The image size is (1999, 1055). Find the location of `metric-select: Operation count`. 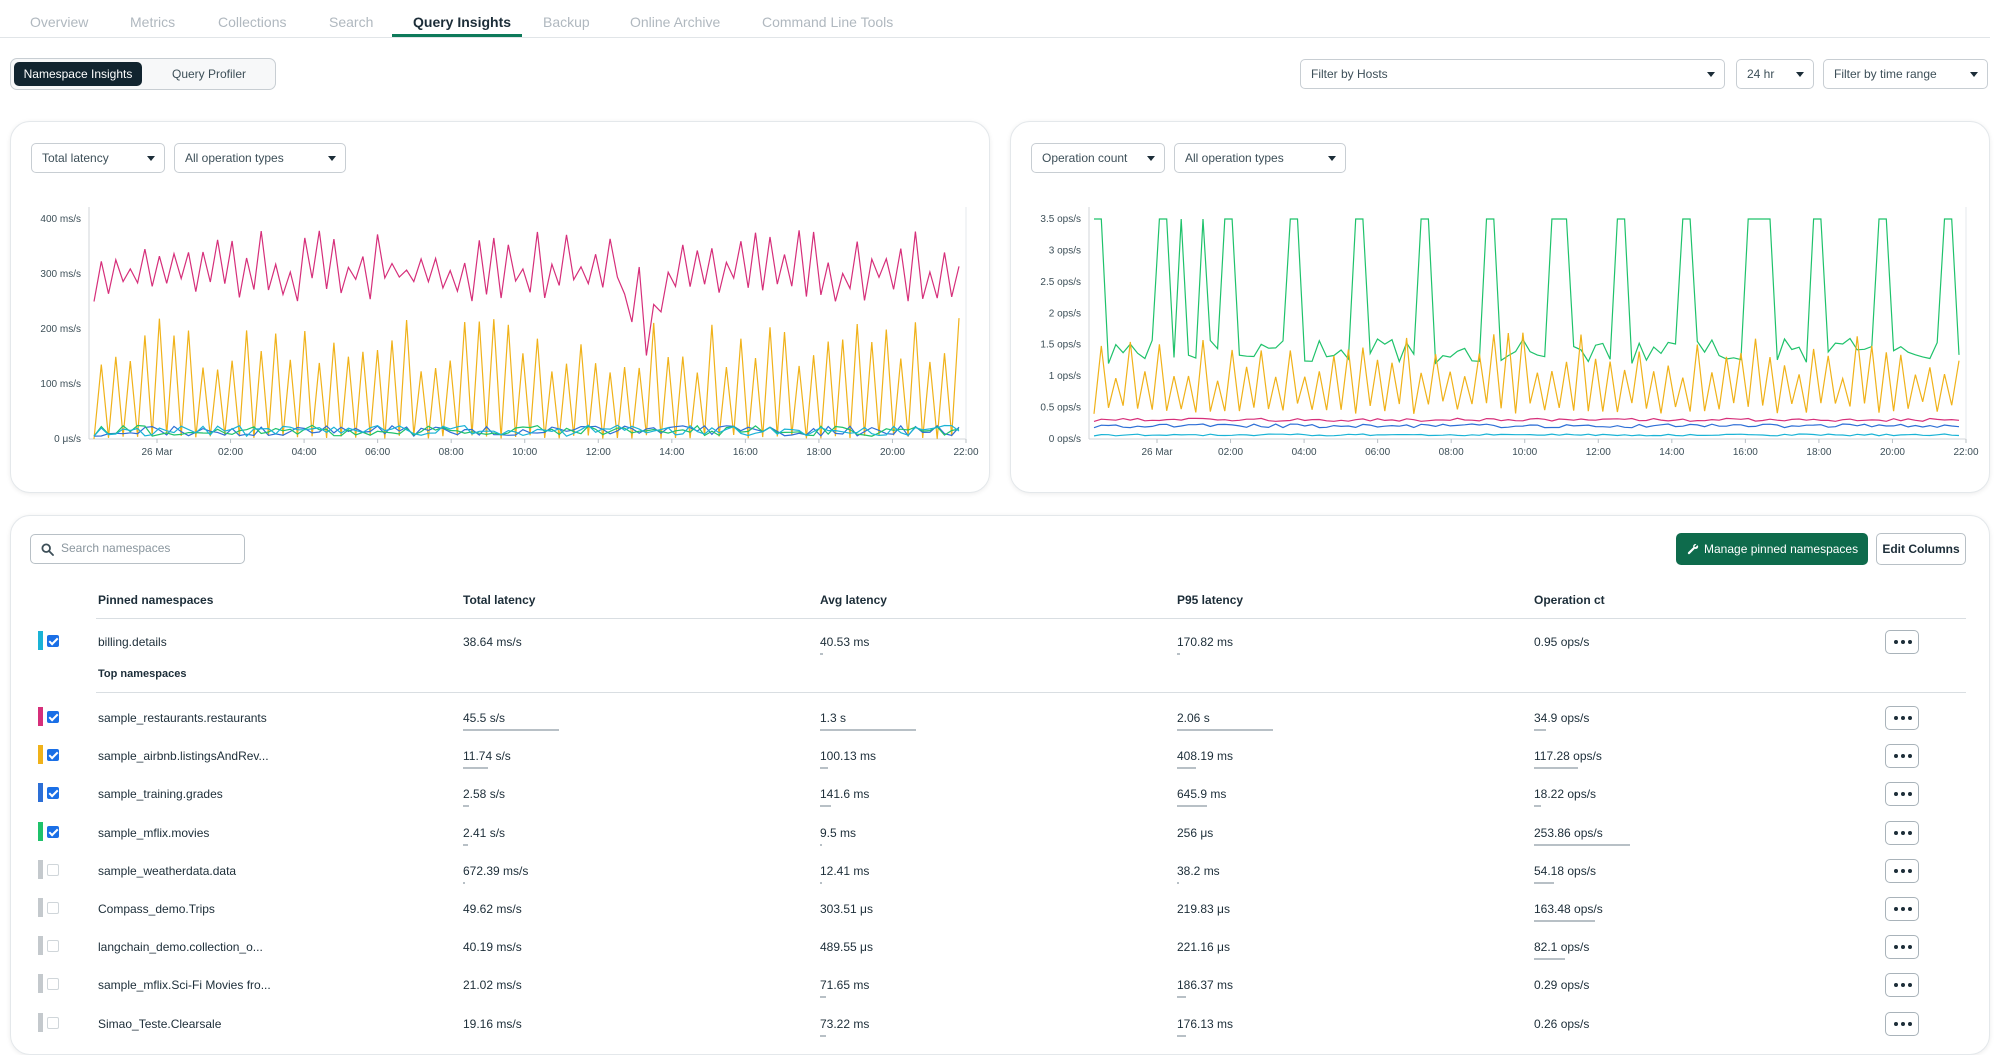

metric-select: Operation count is located at coordinates (1098, 158).